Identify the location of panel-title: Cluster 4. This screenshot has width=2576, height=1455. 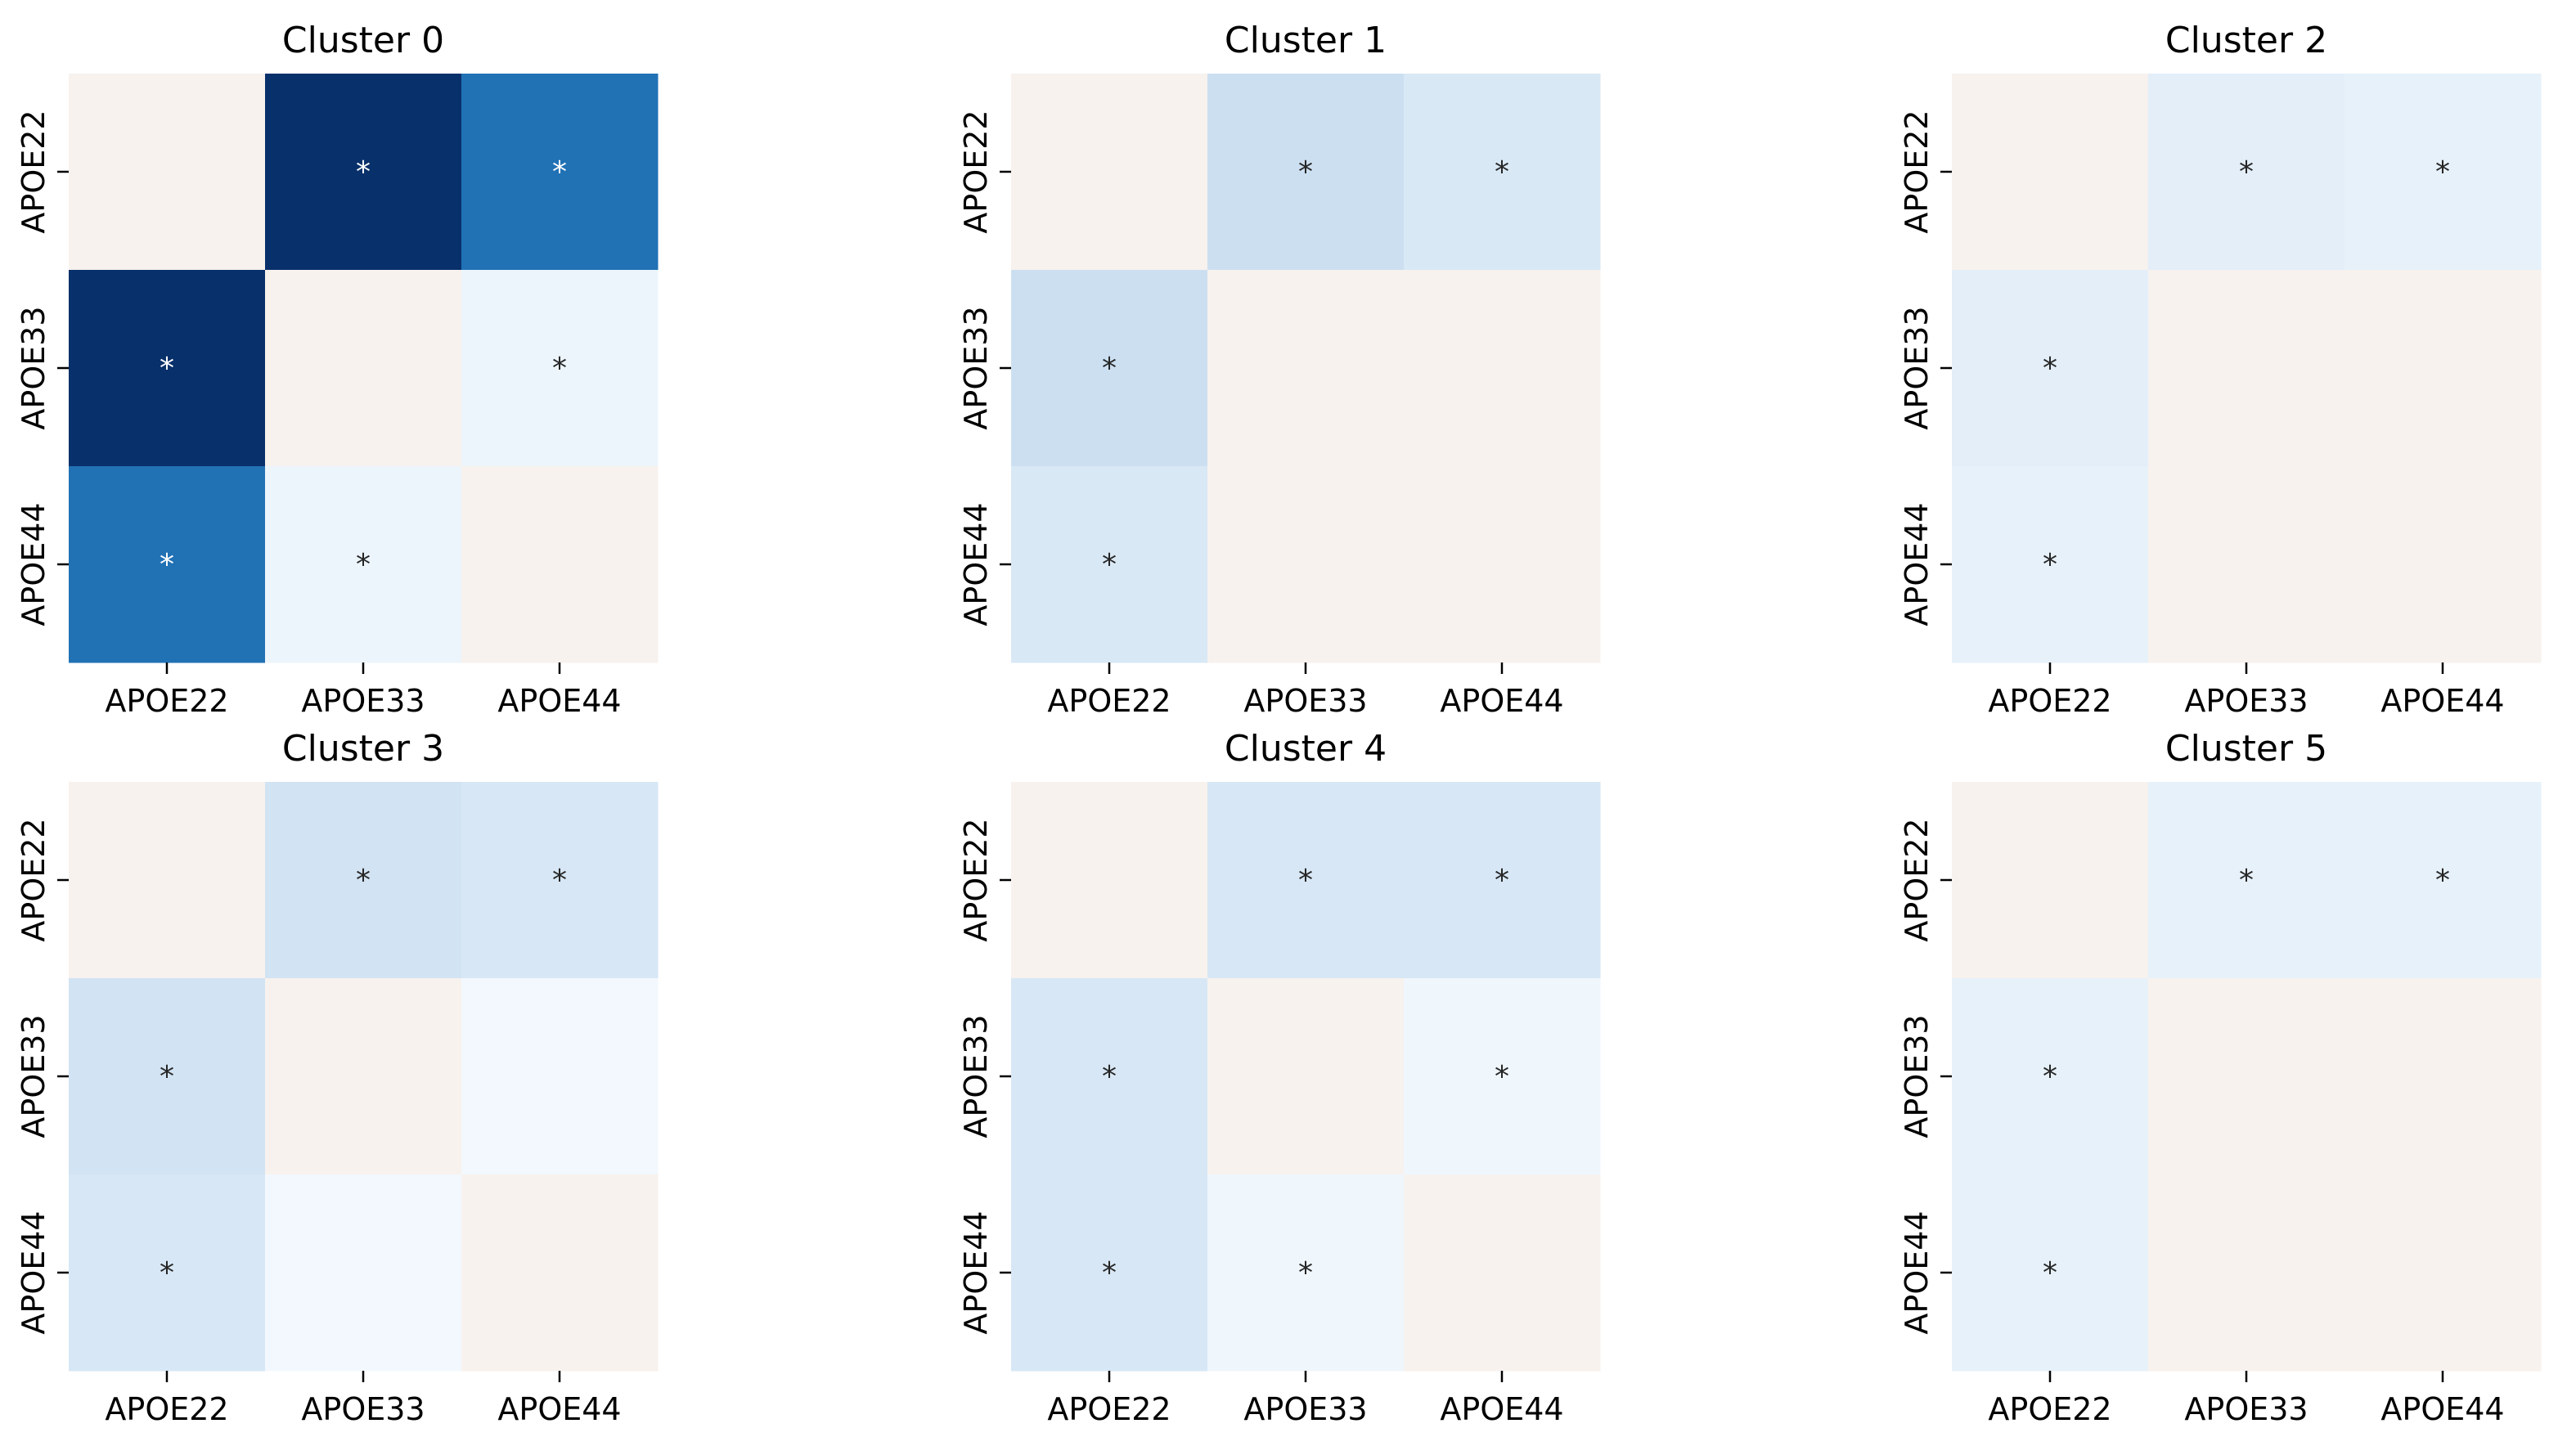
(1306, 749).